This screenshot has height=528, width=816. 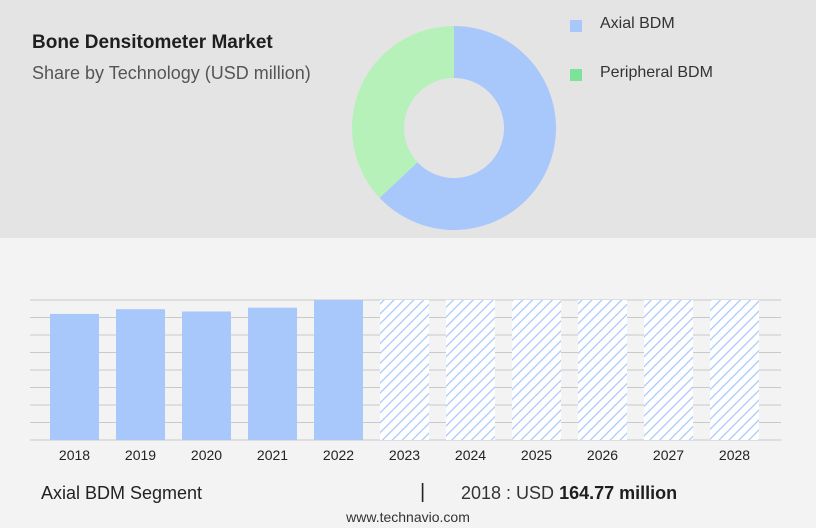 What do you see at coordinates (140, 374) in the screenshot?
I see `bar-2019` at bounding box center [140, 374].